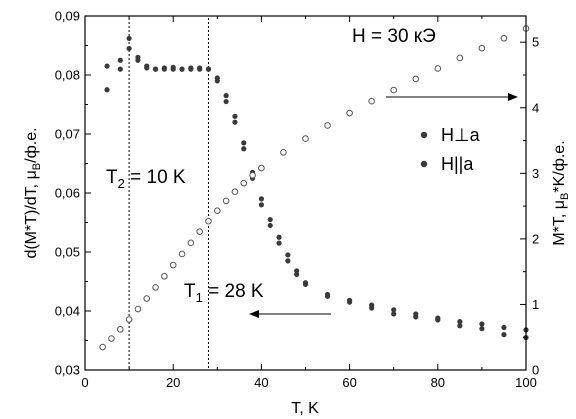 This screenshot has width=576, height=419. I want to click on y-right-tick-label: 2, so click(535, 238).